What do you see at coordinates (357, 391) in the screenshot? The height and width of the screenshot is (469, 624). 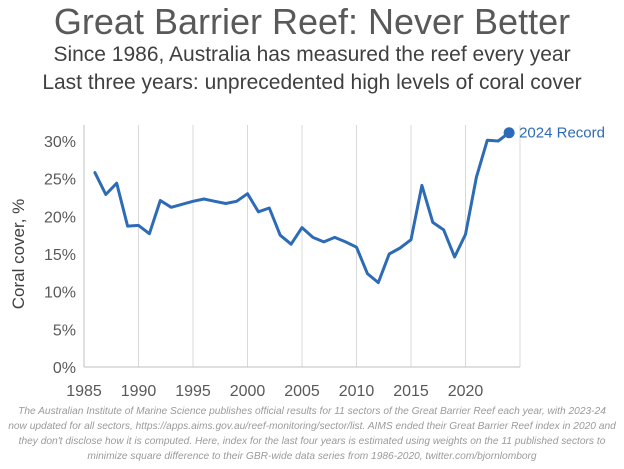 I see `x-tick-label-2010: 2010` at bounding box center [357, 391].